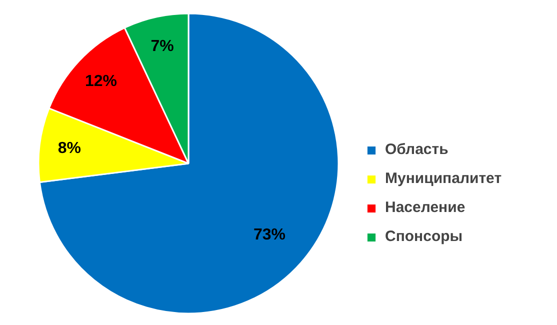  Describe the element at coordinates (70, 148) in the screenshot. I see `data-label: 8%` at that location.